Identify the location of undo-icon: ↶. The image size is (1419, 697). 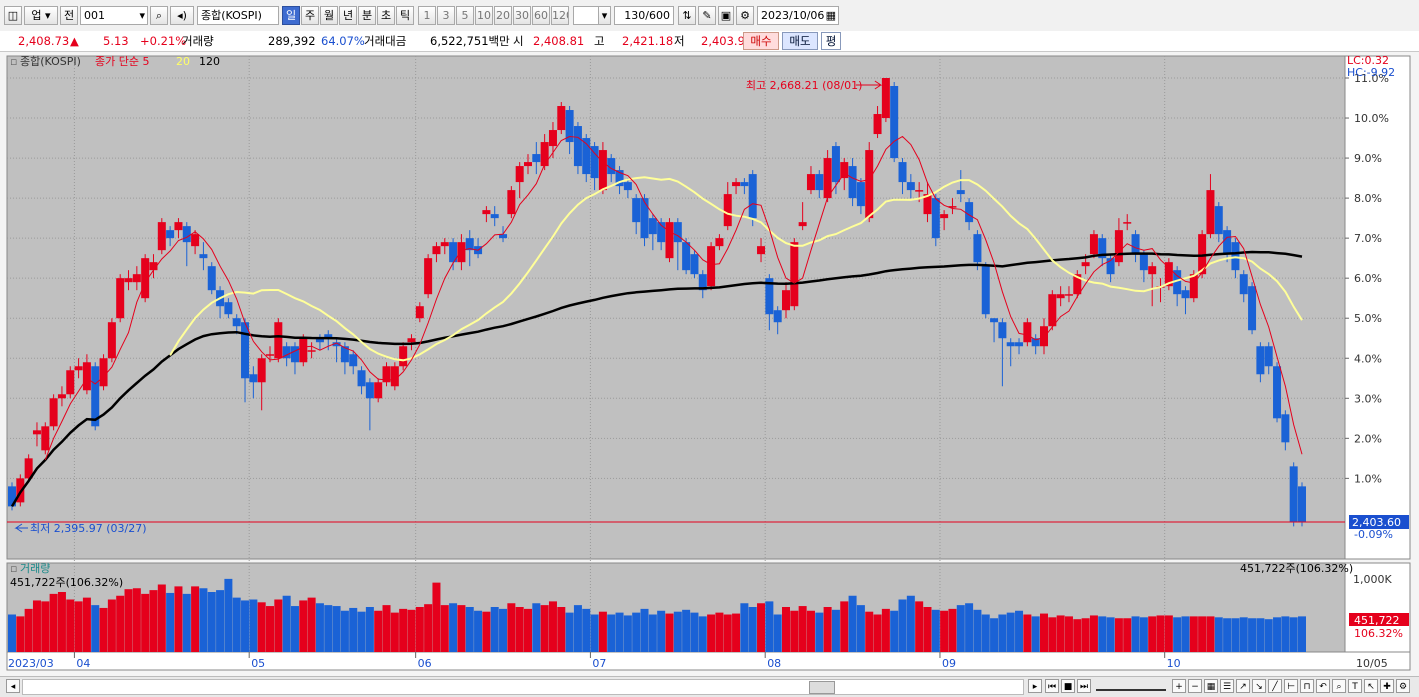
(1323, 686).